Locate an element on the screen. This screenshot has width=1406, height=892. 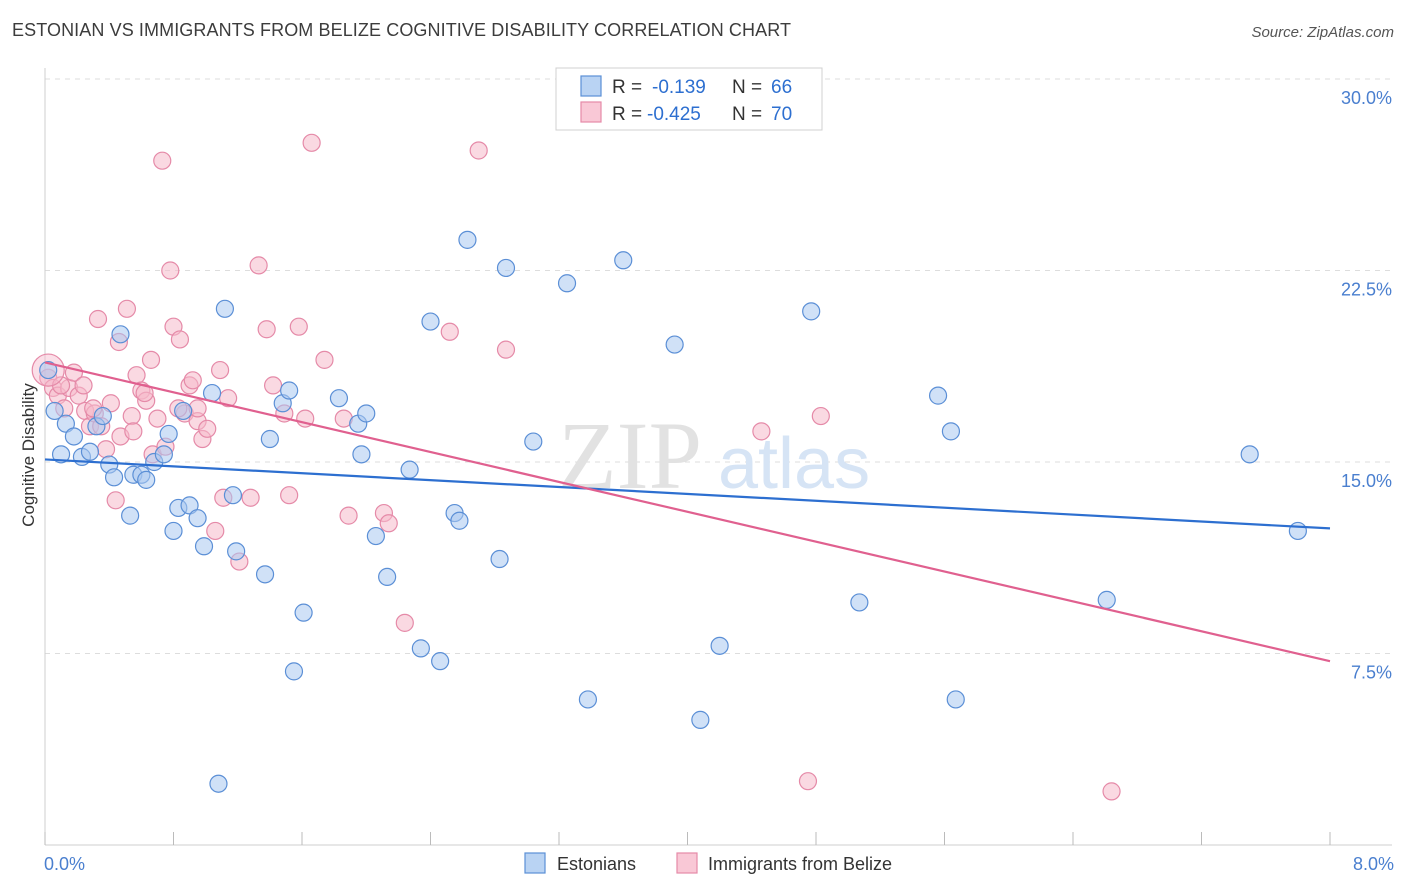
y-tick-label: 22.5% is located at coordinates (1366, 290).